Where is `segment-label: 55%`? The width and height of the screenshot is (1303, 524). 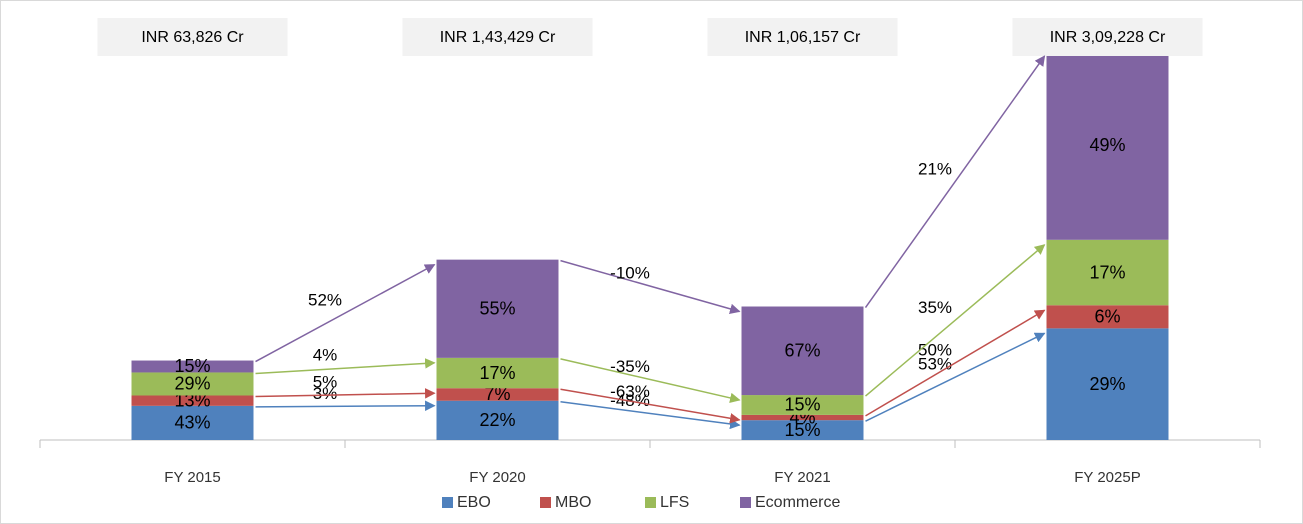 segment-label: 55% is located at coordinates (497, 308).